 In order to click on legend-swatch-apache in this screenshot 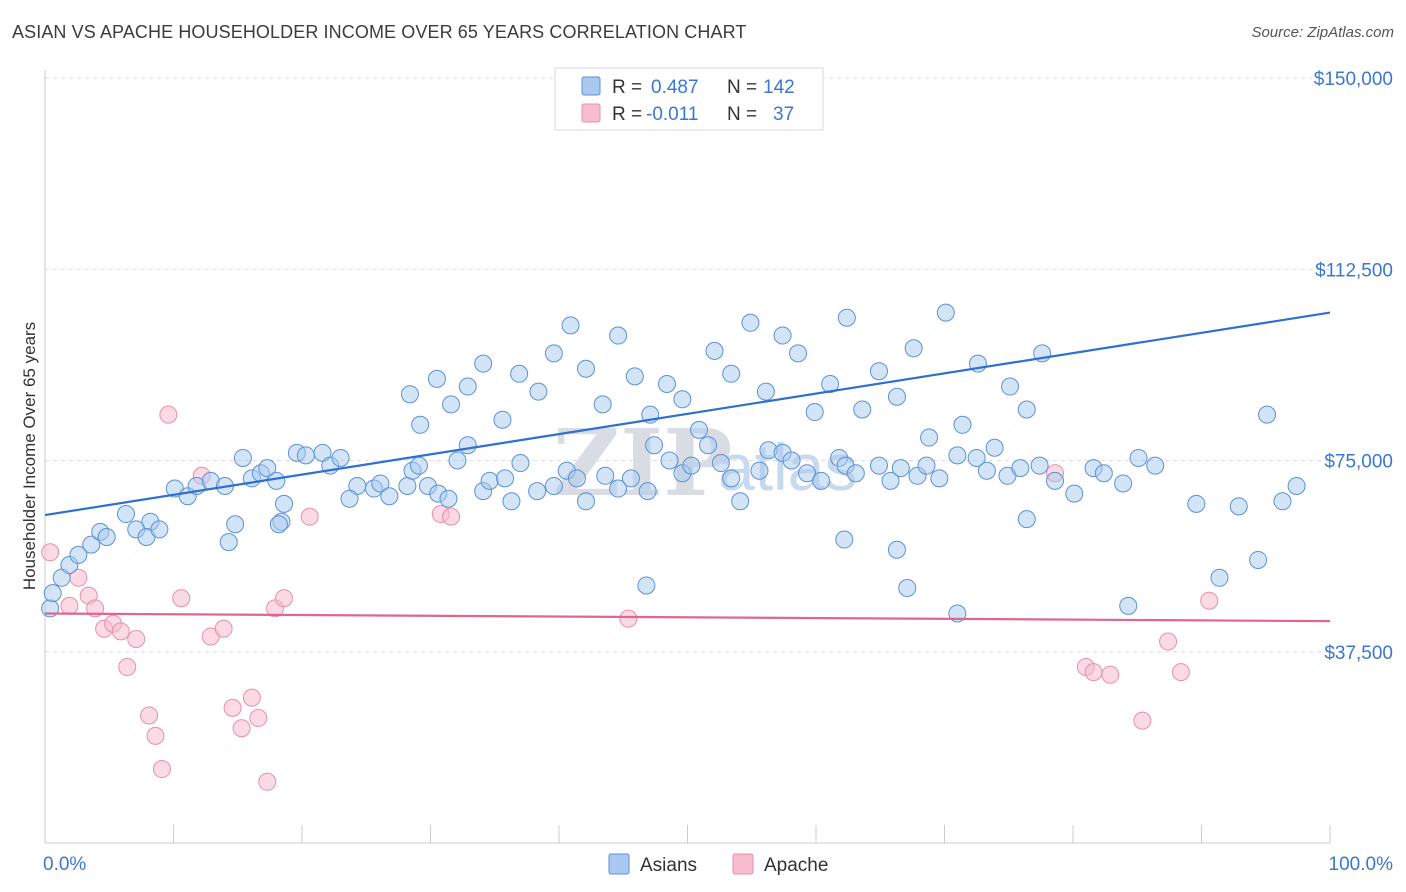, I will do `click(591, 113)`.